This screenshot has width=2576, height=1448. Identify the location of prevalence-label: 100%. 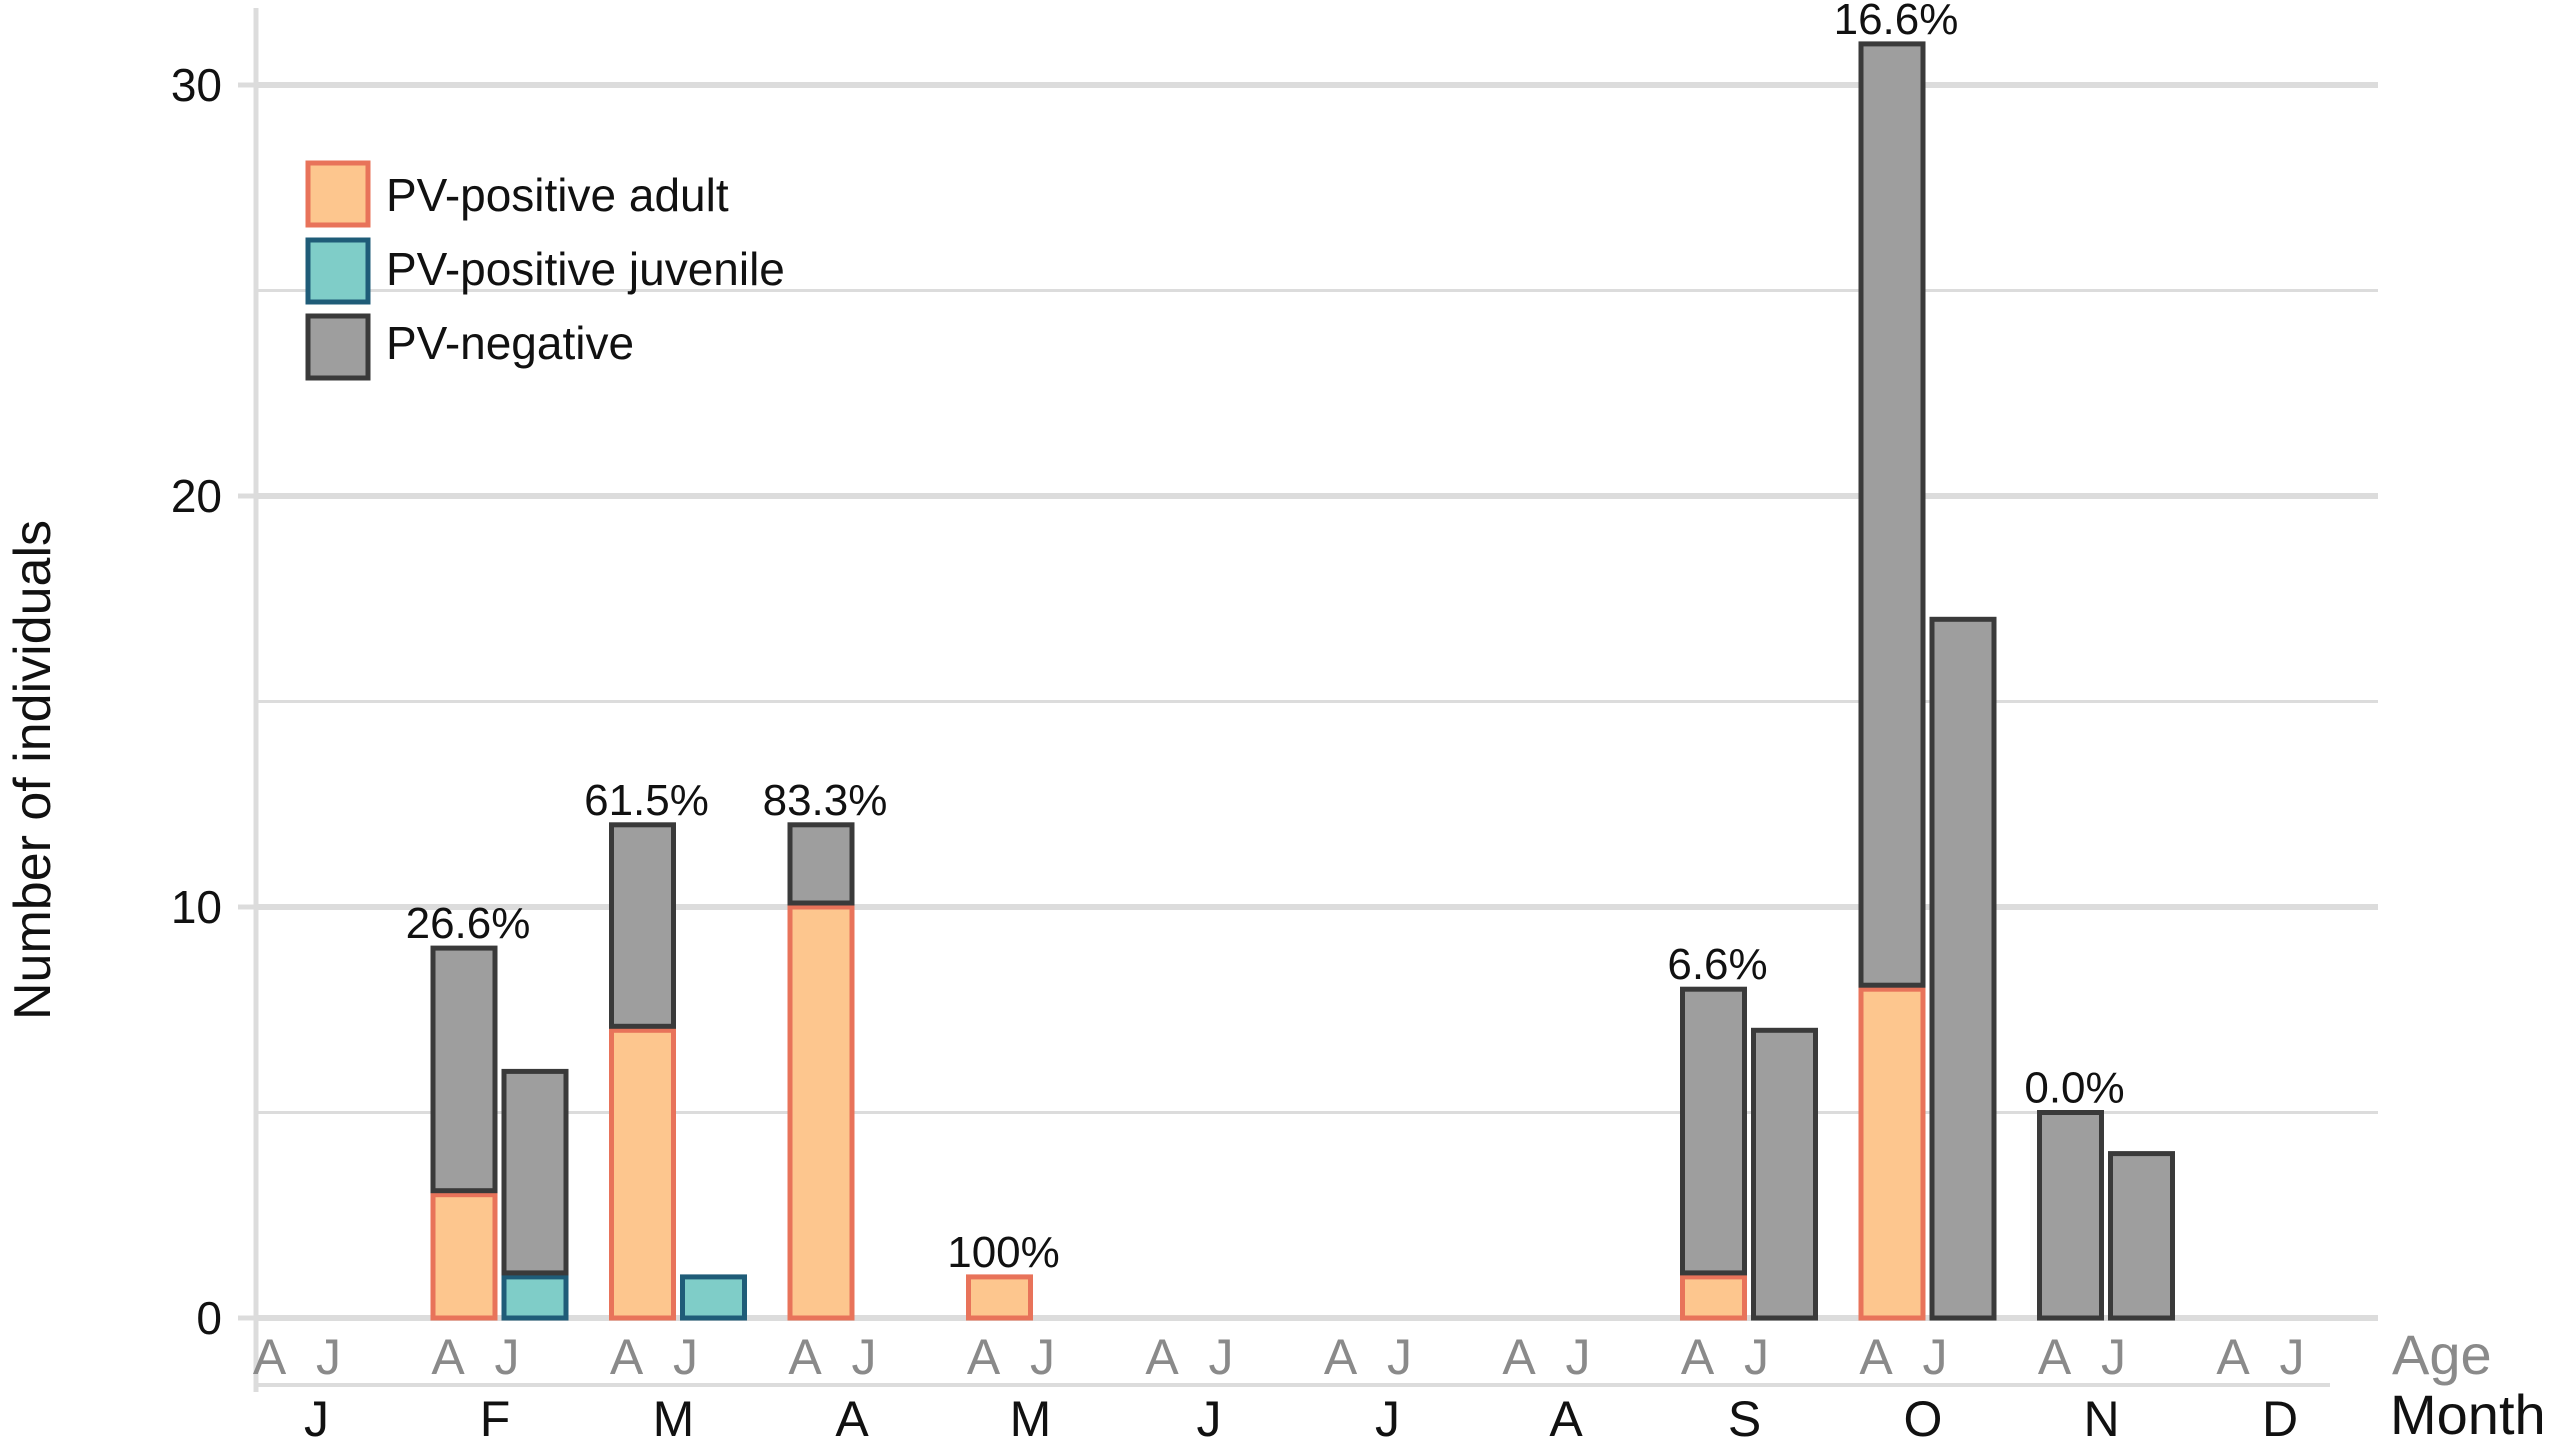
(1003, 1252).